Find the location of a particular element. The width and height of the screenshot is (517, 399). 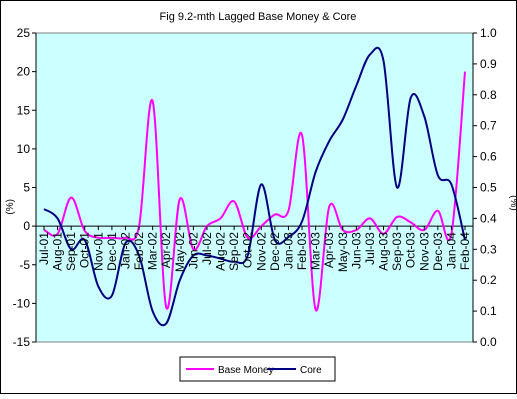

right-axis-tick-label: 0.5 is located at coordinates (488, 188).